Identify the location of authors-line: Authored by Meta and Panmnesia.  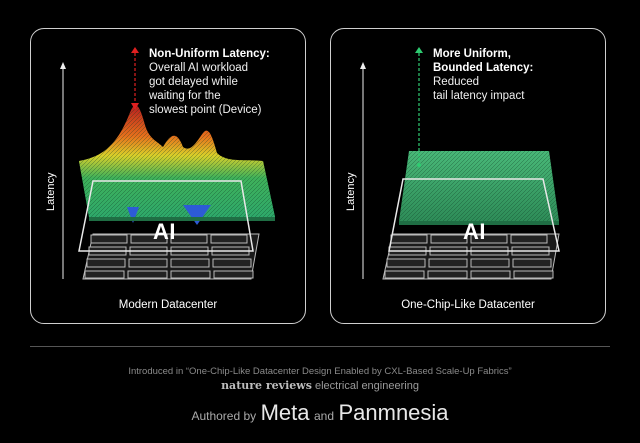
(320, 413).